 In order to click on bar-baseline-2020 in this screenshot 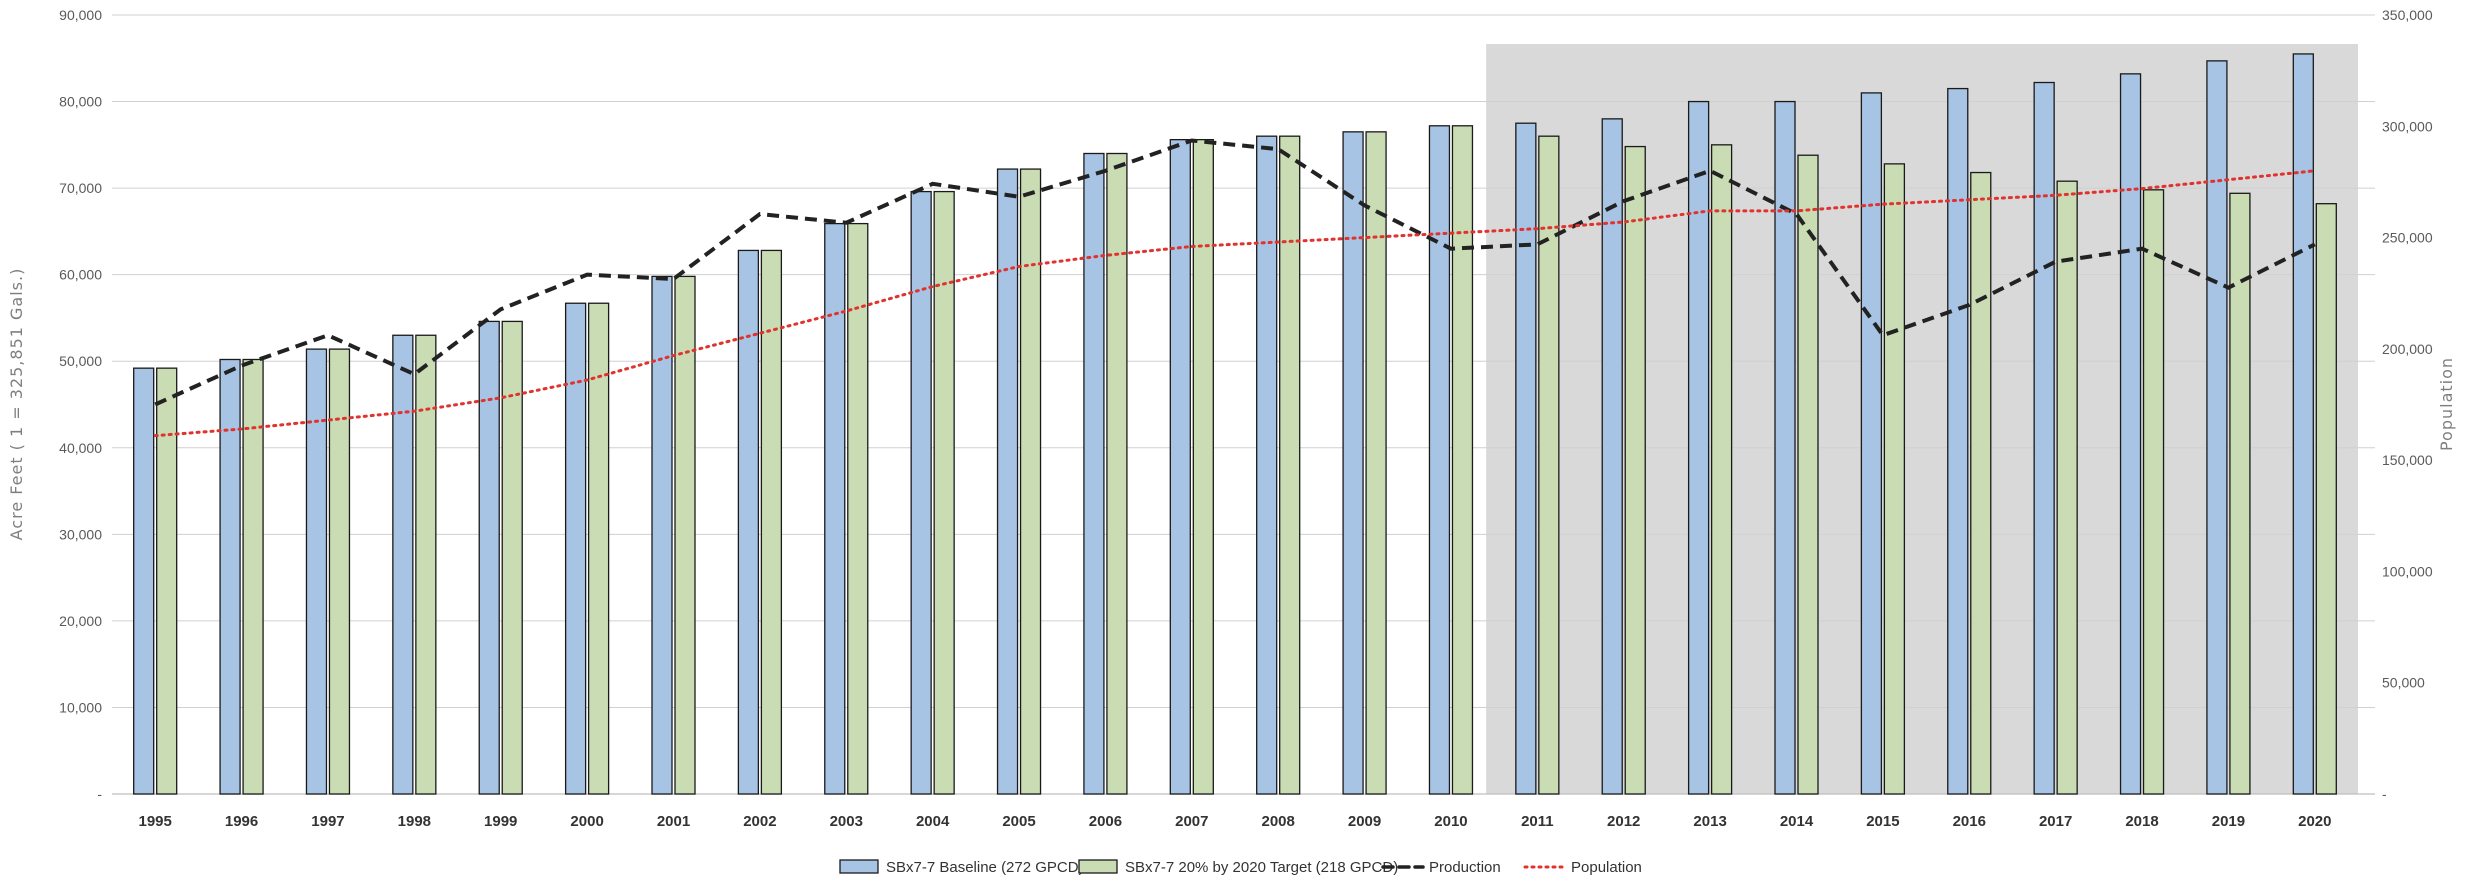, I will do `click(2303, 424)`.